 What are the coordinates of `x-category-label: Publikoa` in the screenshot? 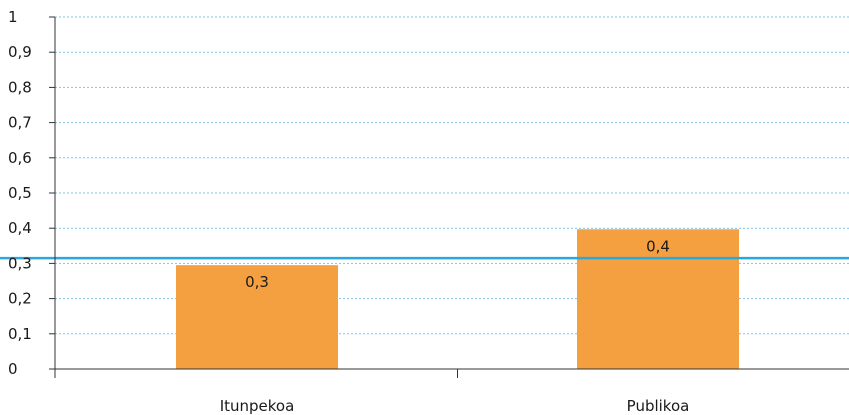 It's located at (658, 406).